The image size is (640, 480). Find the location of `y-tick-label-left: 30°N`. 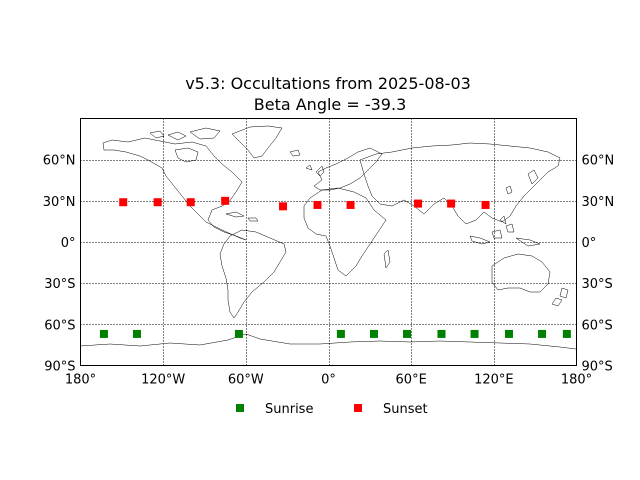

y-tick-label-left: 30°N is located at coordinates (59, 202).